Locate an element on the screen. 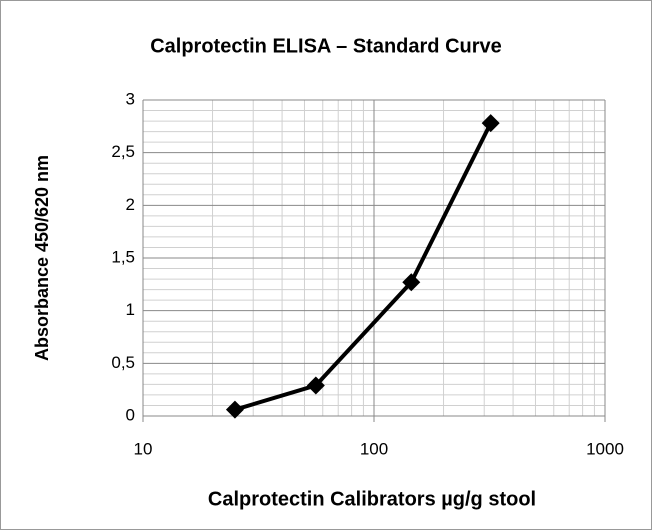 The image size is (652, 530). y-tick-label: 2 is located at coordinates (130, 204).